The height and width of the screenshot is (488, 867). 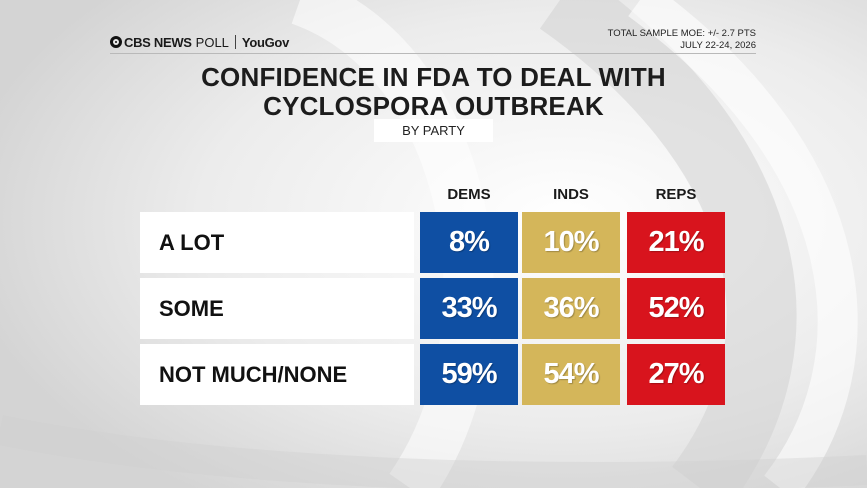 I want to click on cell-reps: 52%, so click(x=676, y=308).